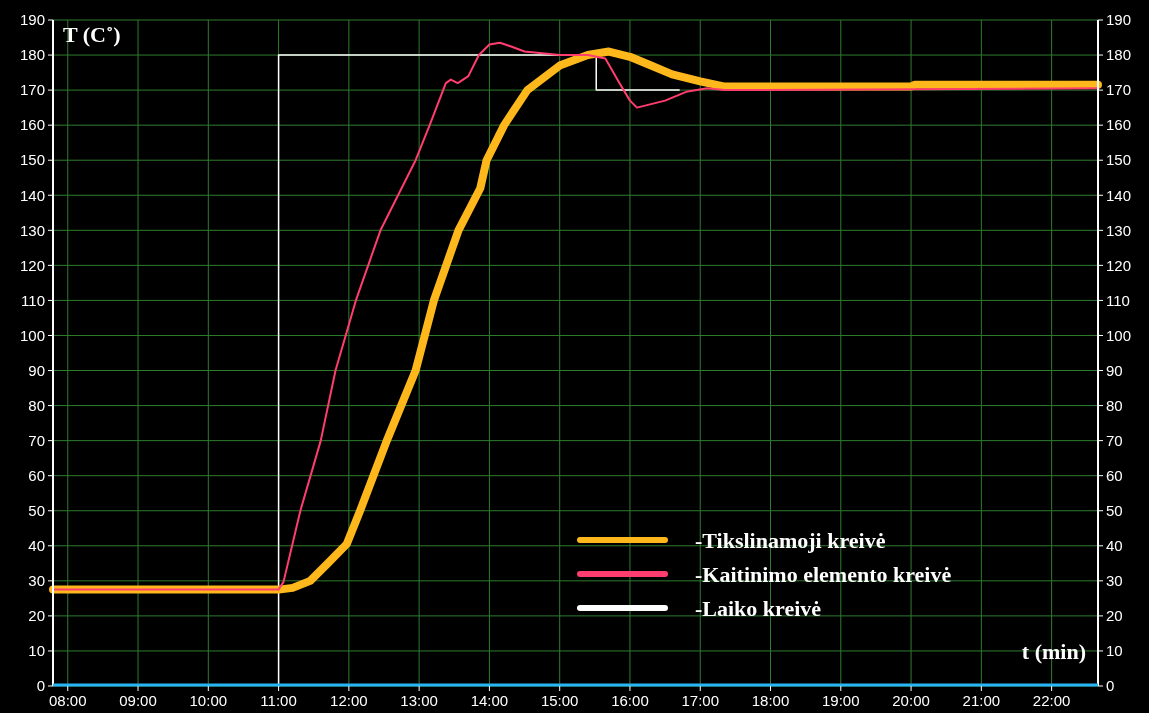 The height and width of the screenshot is (713, 1149). I want to click on x-tick-label: 18:00, so click(770, 700).